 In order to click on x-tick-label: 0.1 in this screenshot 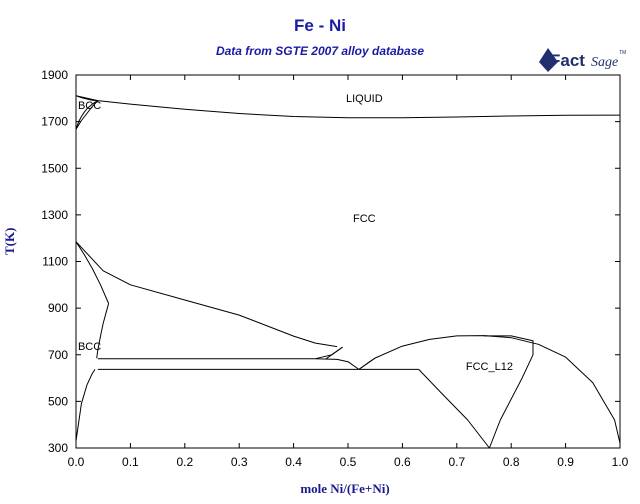, I will do `click(130, 462)`.